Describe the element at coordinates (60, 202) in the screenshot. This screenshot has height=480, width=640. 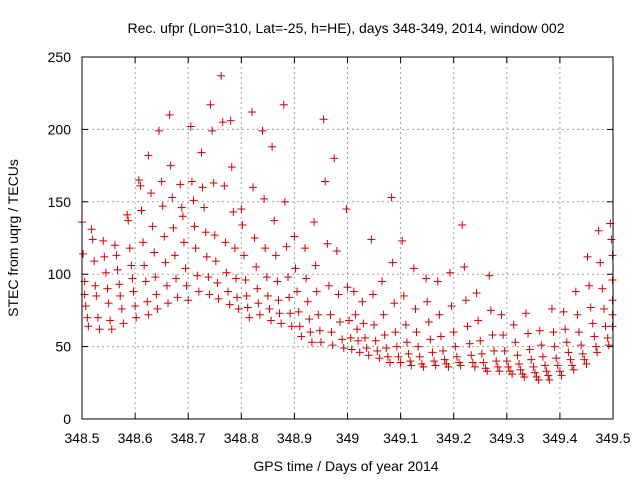
I see `y-tick-label: 150` at that location.